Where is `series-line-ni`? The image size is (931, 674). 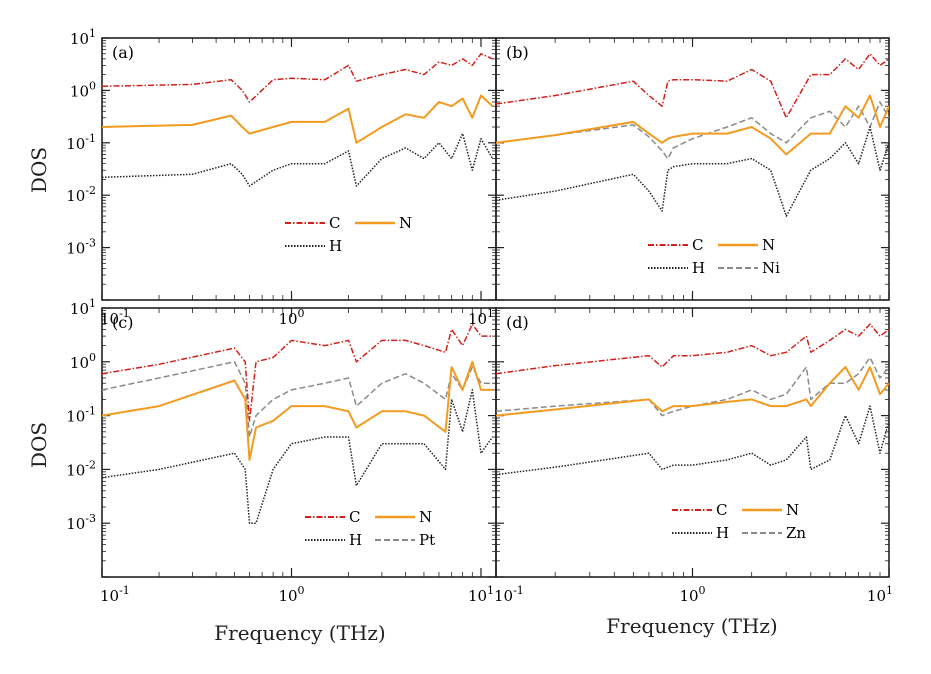
series-line-ni is located at coordinates (692, 130).